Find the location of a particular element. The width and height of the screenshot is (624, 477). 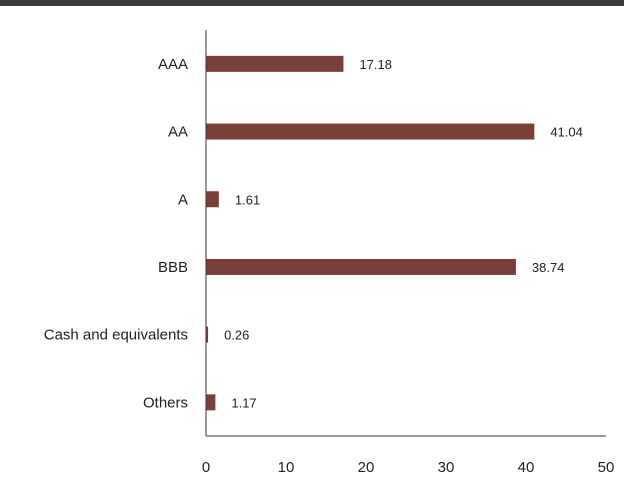

value-label-aa: 41.04 is located at coordinates (566, 132).